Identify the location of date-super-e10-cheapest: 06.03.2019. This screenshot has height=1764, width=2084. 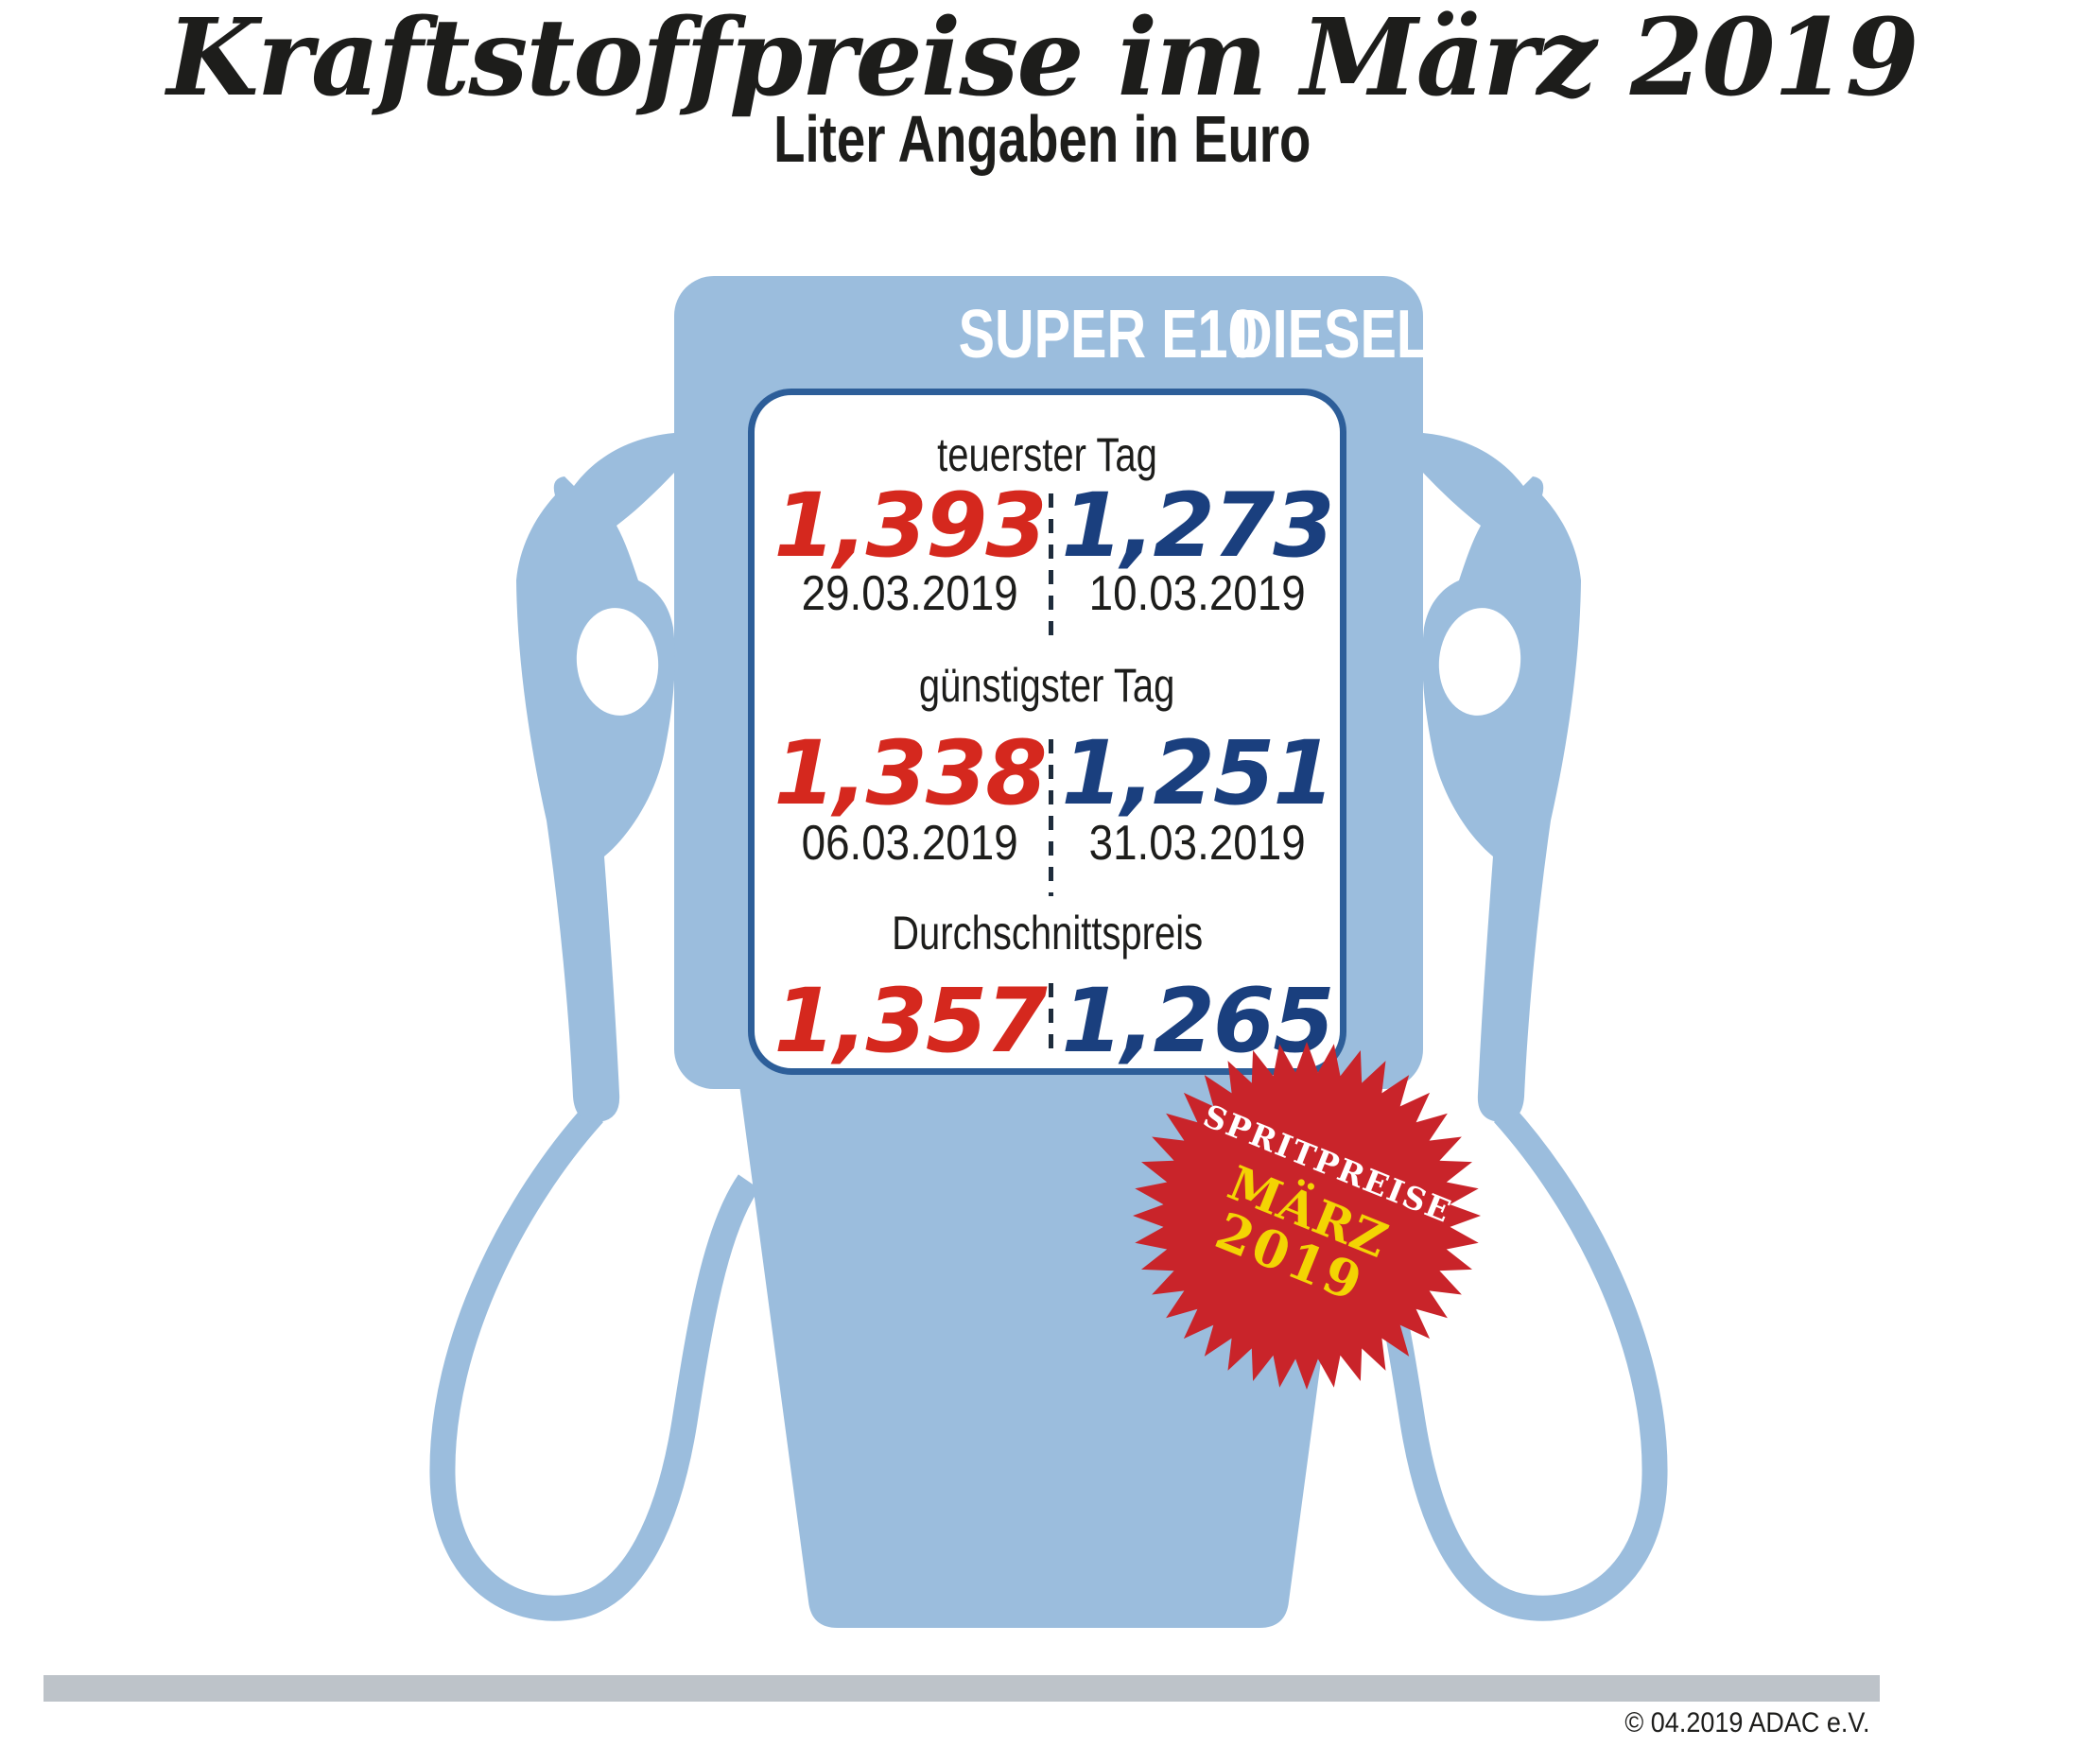
(910, 843).